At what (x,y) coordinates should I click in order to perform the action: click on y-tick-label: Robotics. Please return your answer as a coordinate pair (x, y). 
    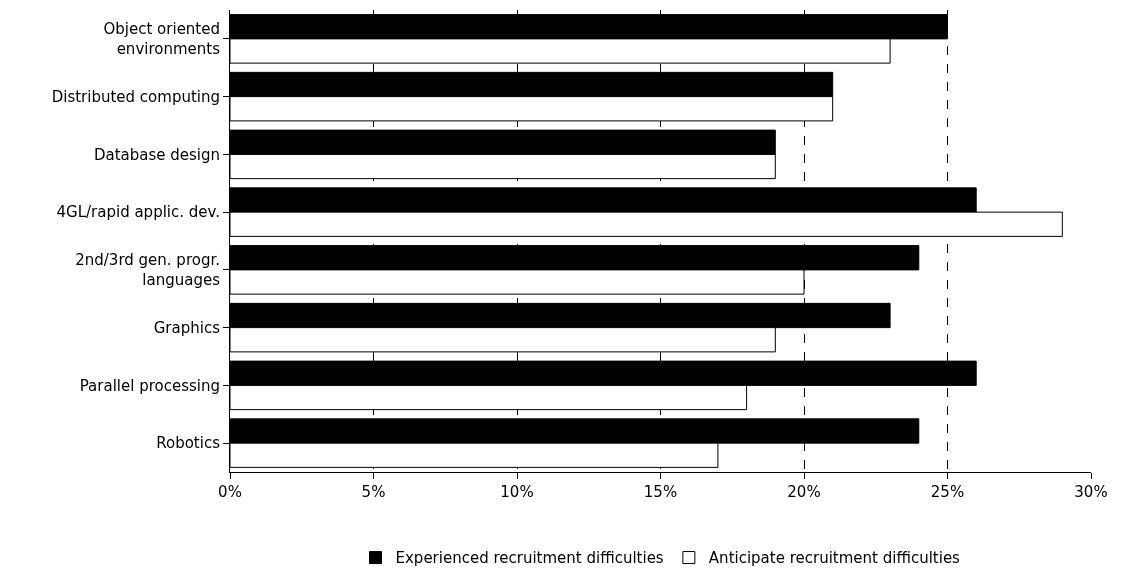
    Looking at the image, I should click on (188, 443).